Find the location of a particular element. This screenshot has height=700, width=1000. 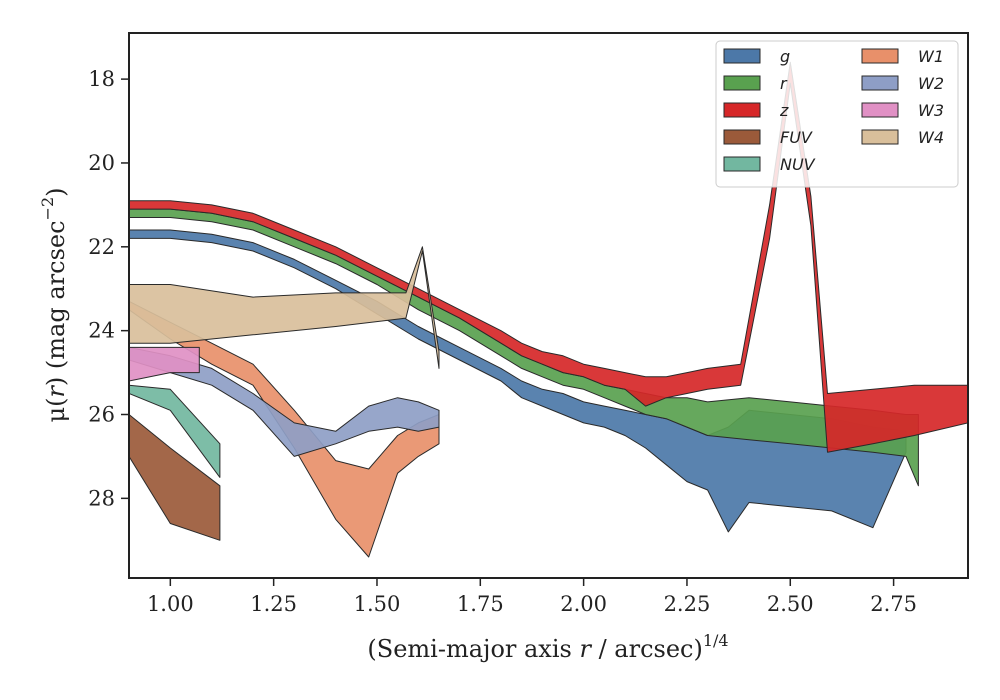

legend-label-w3: W3 is located at coordinates (931, 110).